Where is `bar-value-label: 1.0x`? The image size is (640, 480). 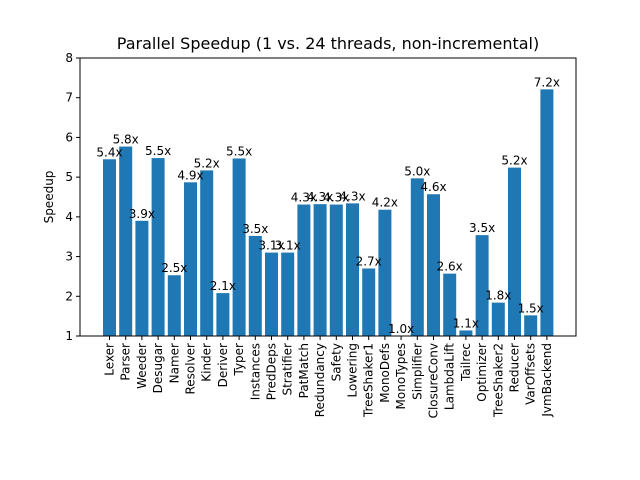
bar-value-label: 1.0x is located at coordinates (401, 329).